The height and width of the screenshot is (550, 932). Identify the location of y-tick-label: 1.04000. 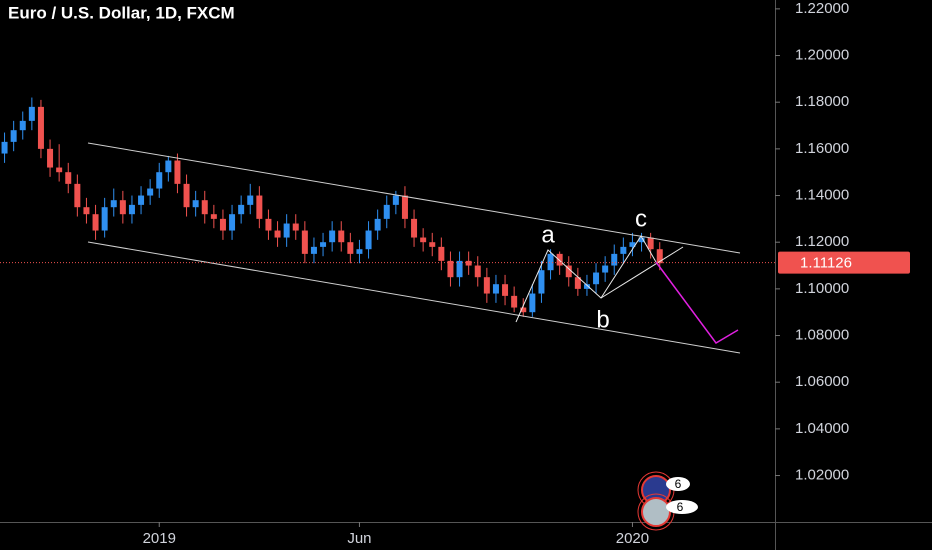
(822, 428).